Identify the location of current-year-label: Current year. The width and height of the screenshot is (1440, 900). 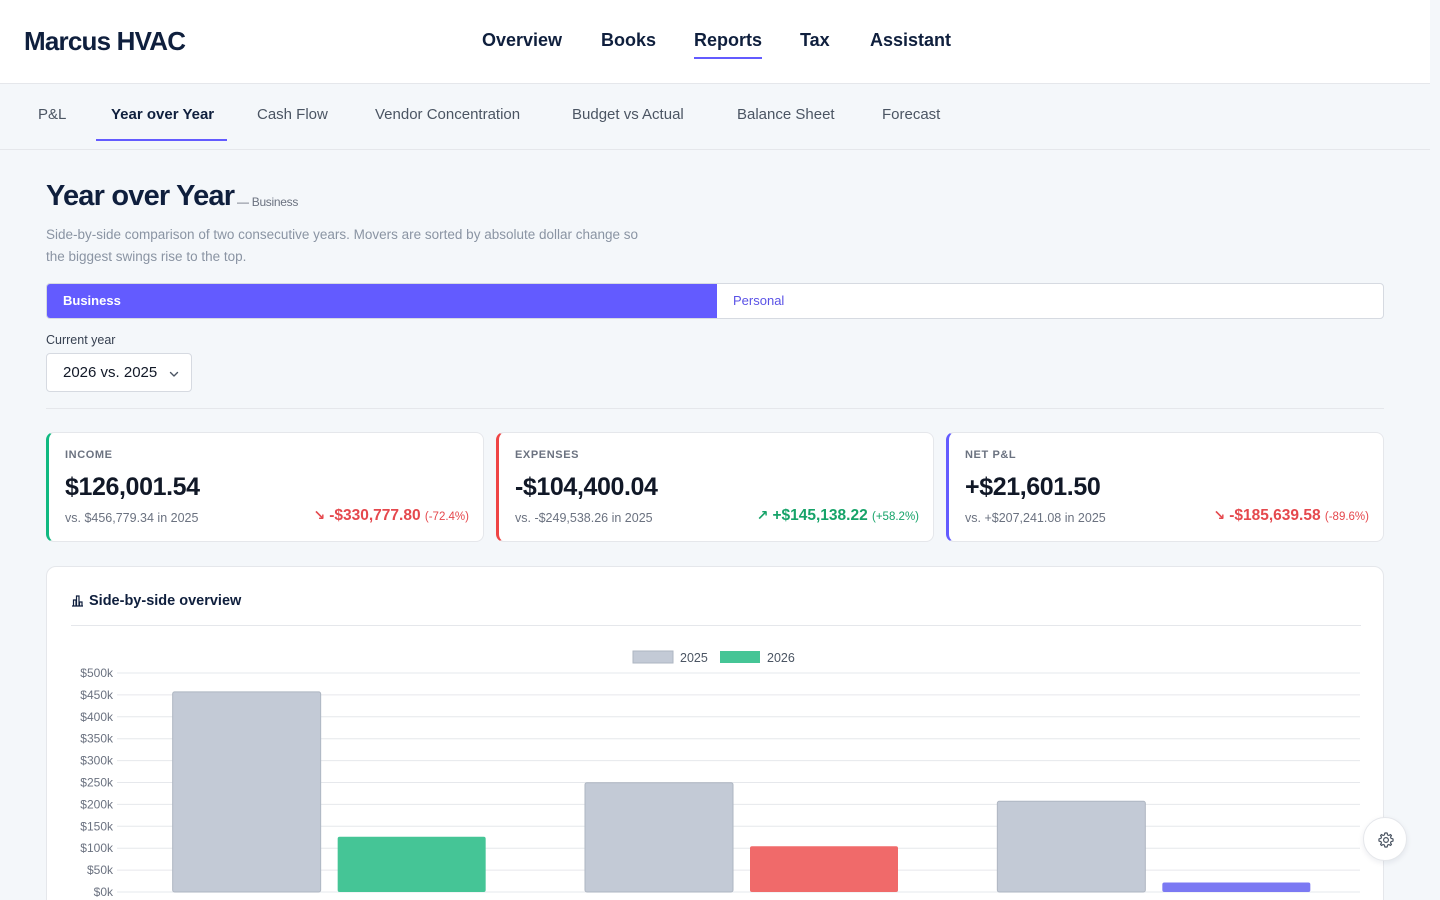
(81, 340).